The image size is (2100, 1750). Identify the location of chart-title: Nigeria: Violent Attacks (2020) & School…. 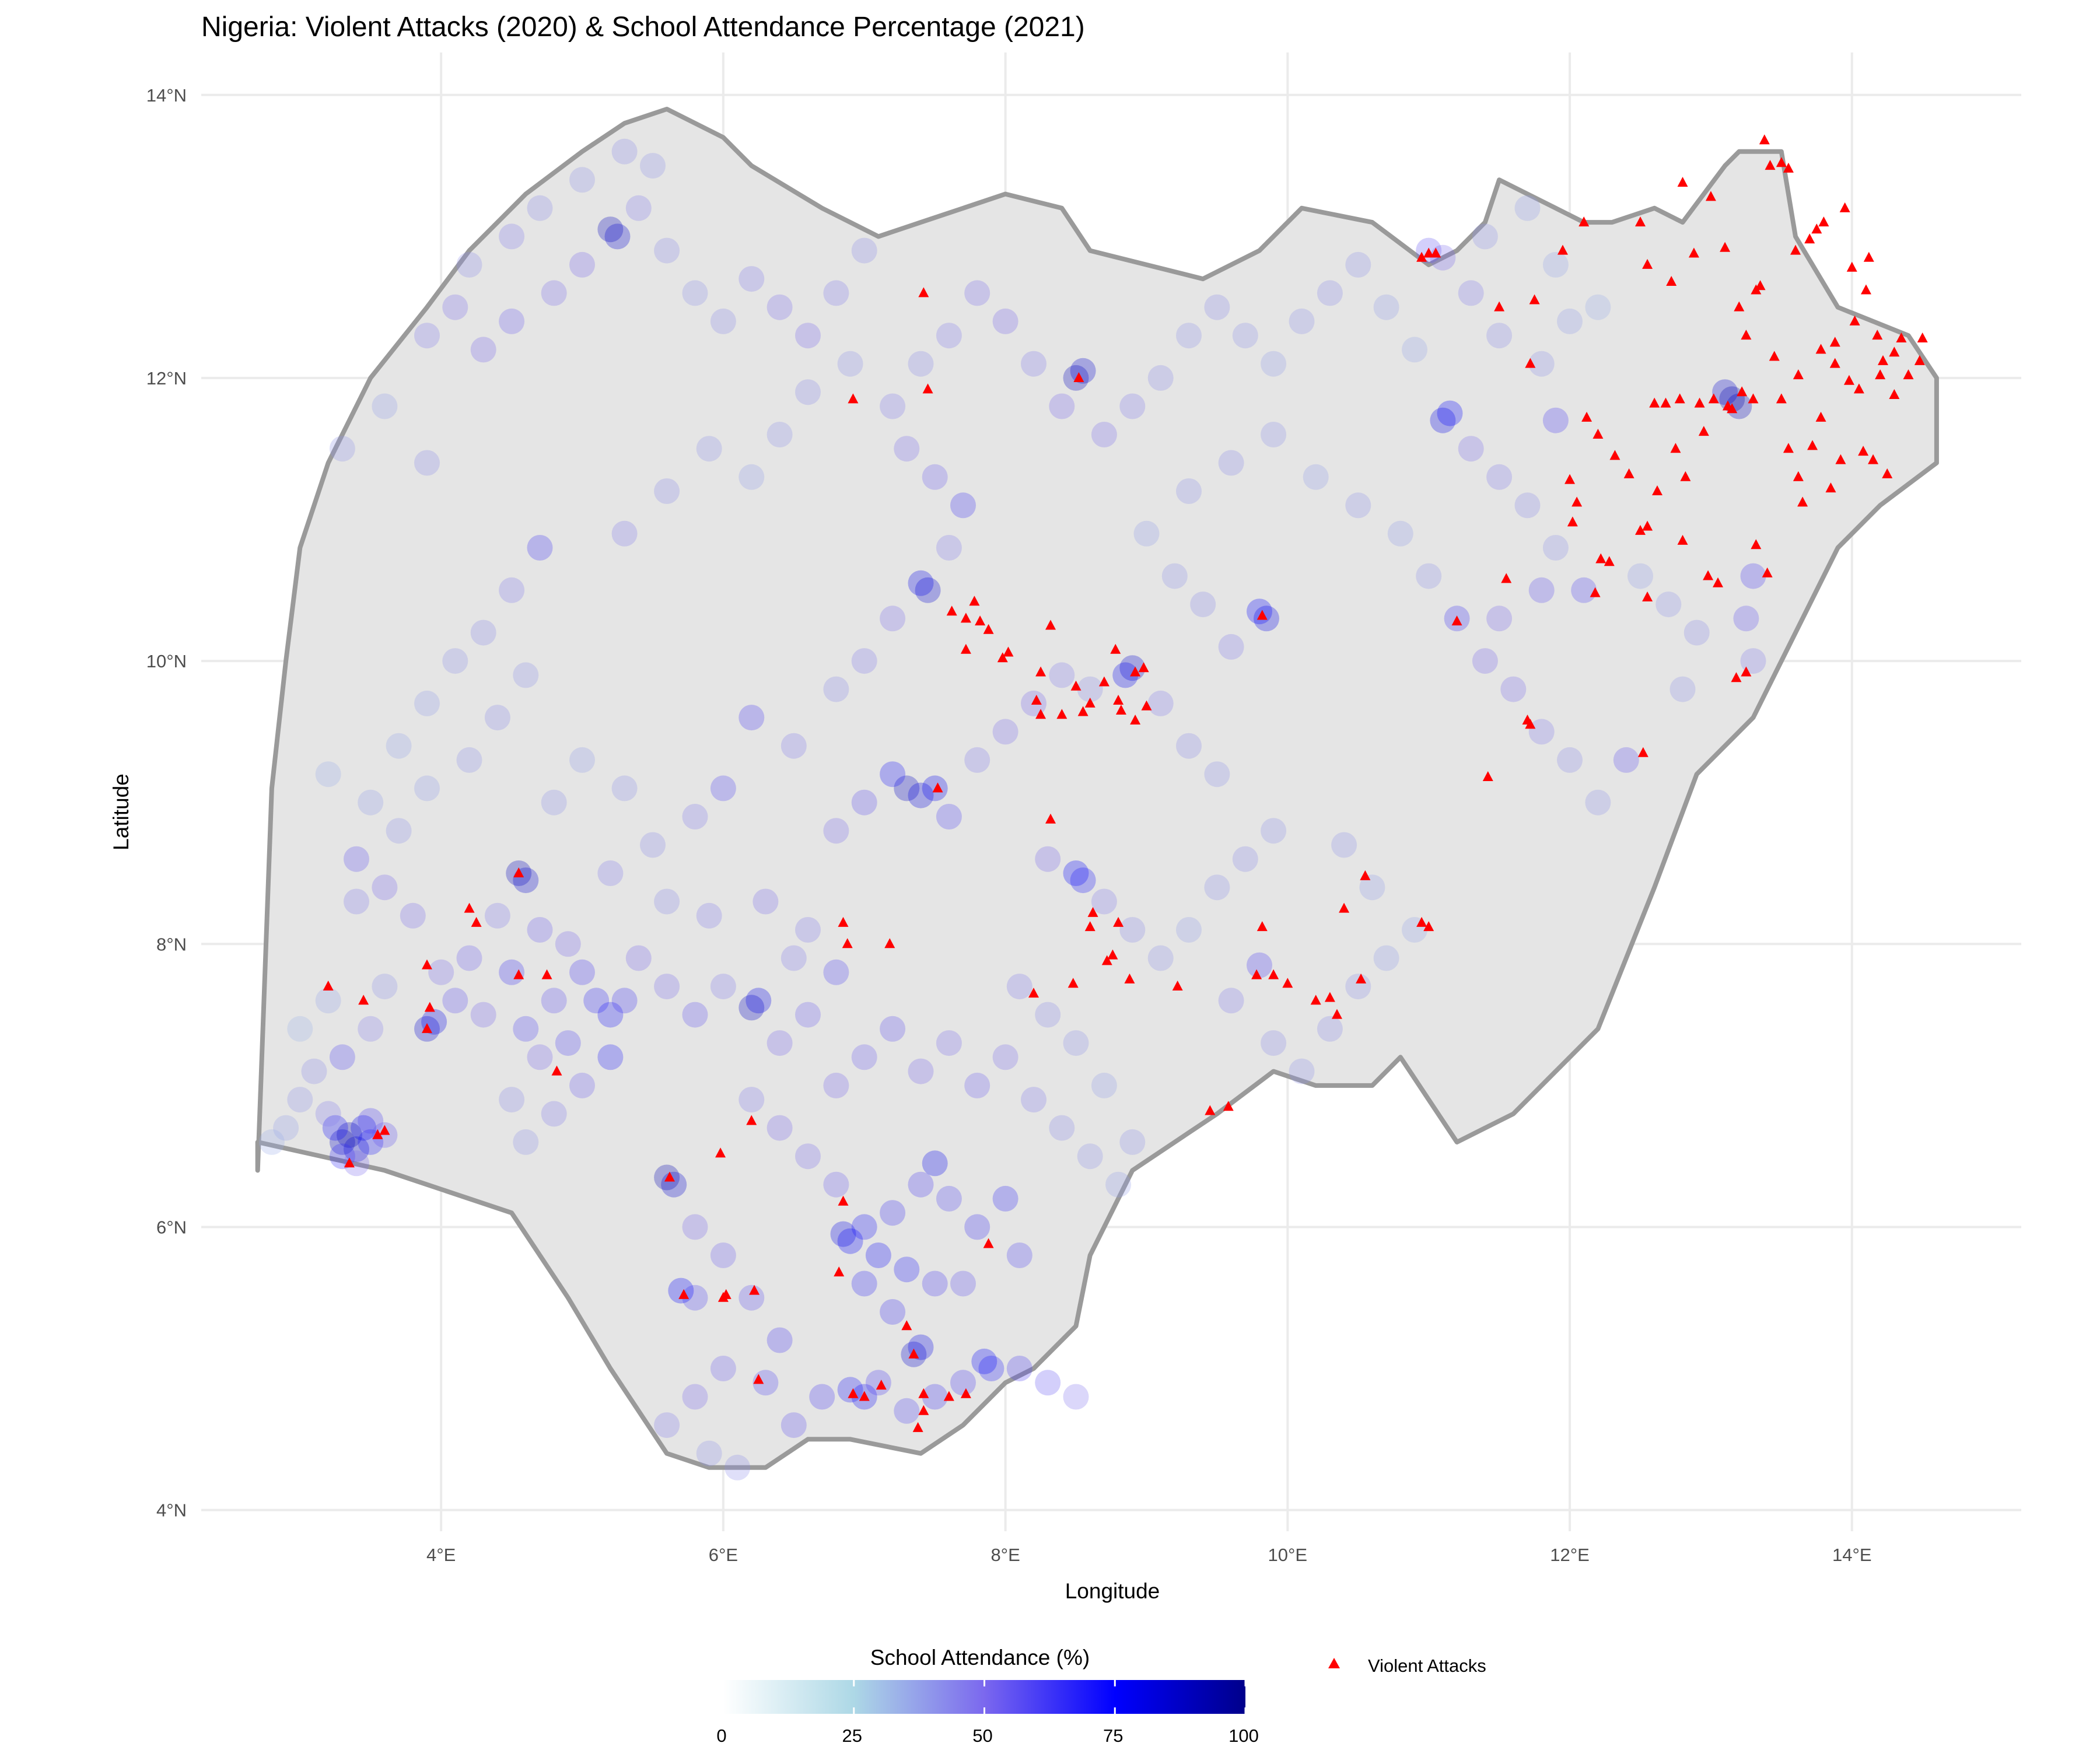
(643, 27).